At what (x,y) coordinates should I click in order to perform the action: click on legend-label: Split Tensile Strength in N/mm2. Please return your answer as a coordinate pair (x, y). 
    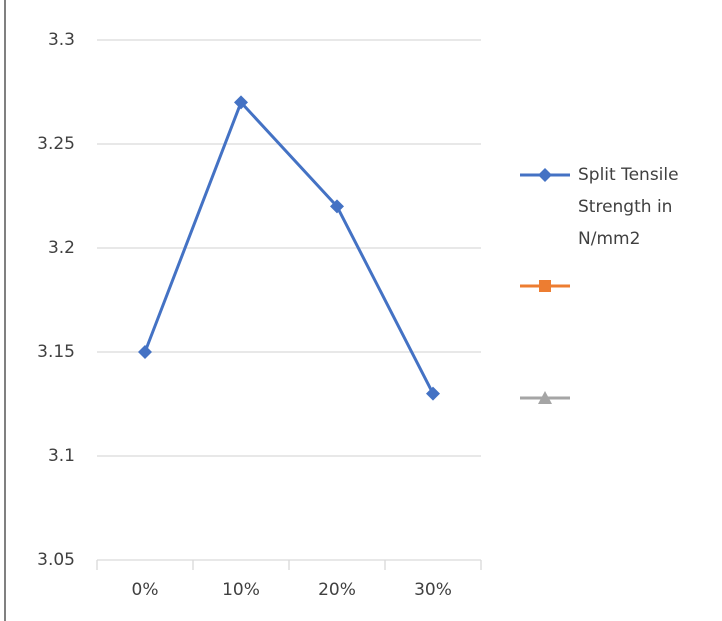
    Looking at the image, I should click on (631, 207).